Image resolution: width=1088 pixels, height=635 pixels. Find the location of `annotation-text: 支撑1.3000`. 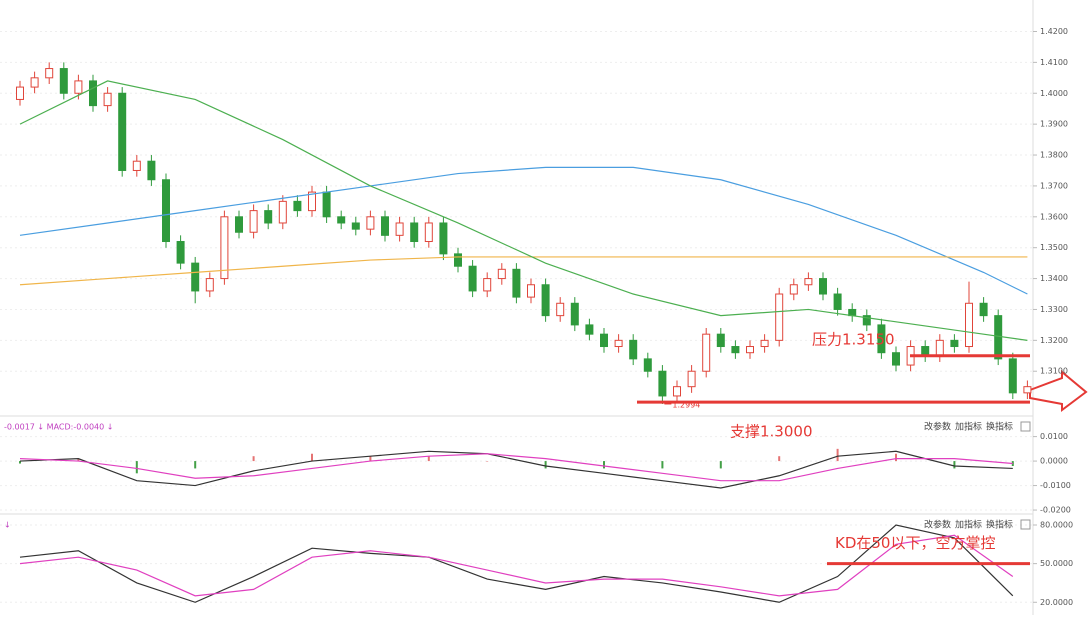

annotation-text: 支撑1.3000 is located at coordinates (771, 432).